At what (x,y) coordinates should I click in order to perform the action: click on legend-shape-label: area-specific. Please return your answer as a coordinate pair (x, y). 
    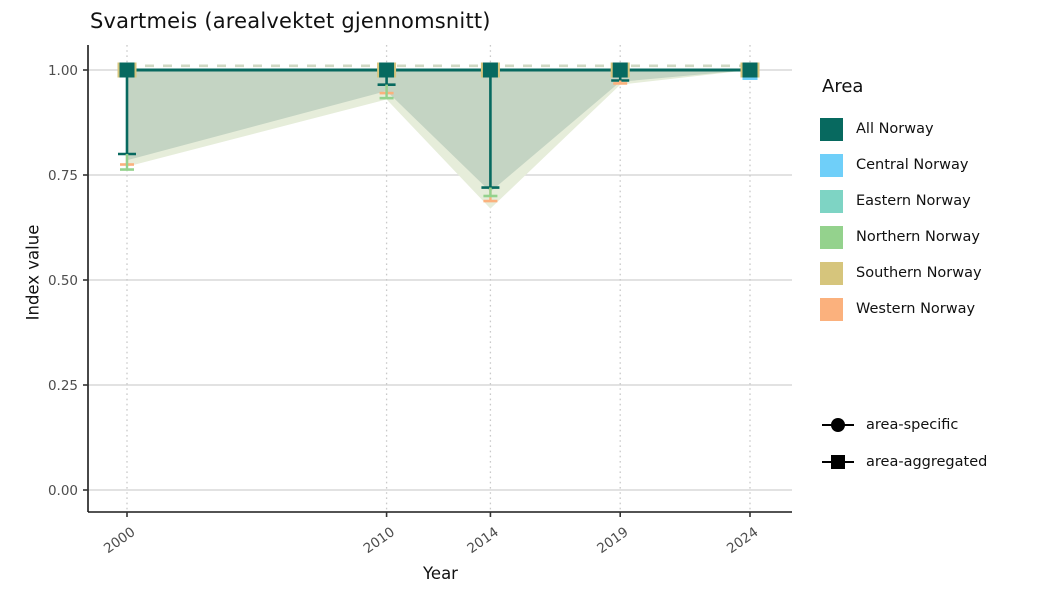
    Looking at the image, I should click on (912, 424).